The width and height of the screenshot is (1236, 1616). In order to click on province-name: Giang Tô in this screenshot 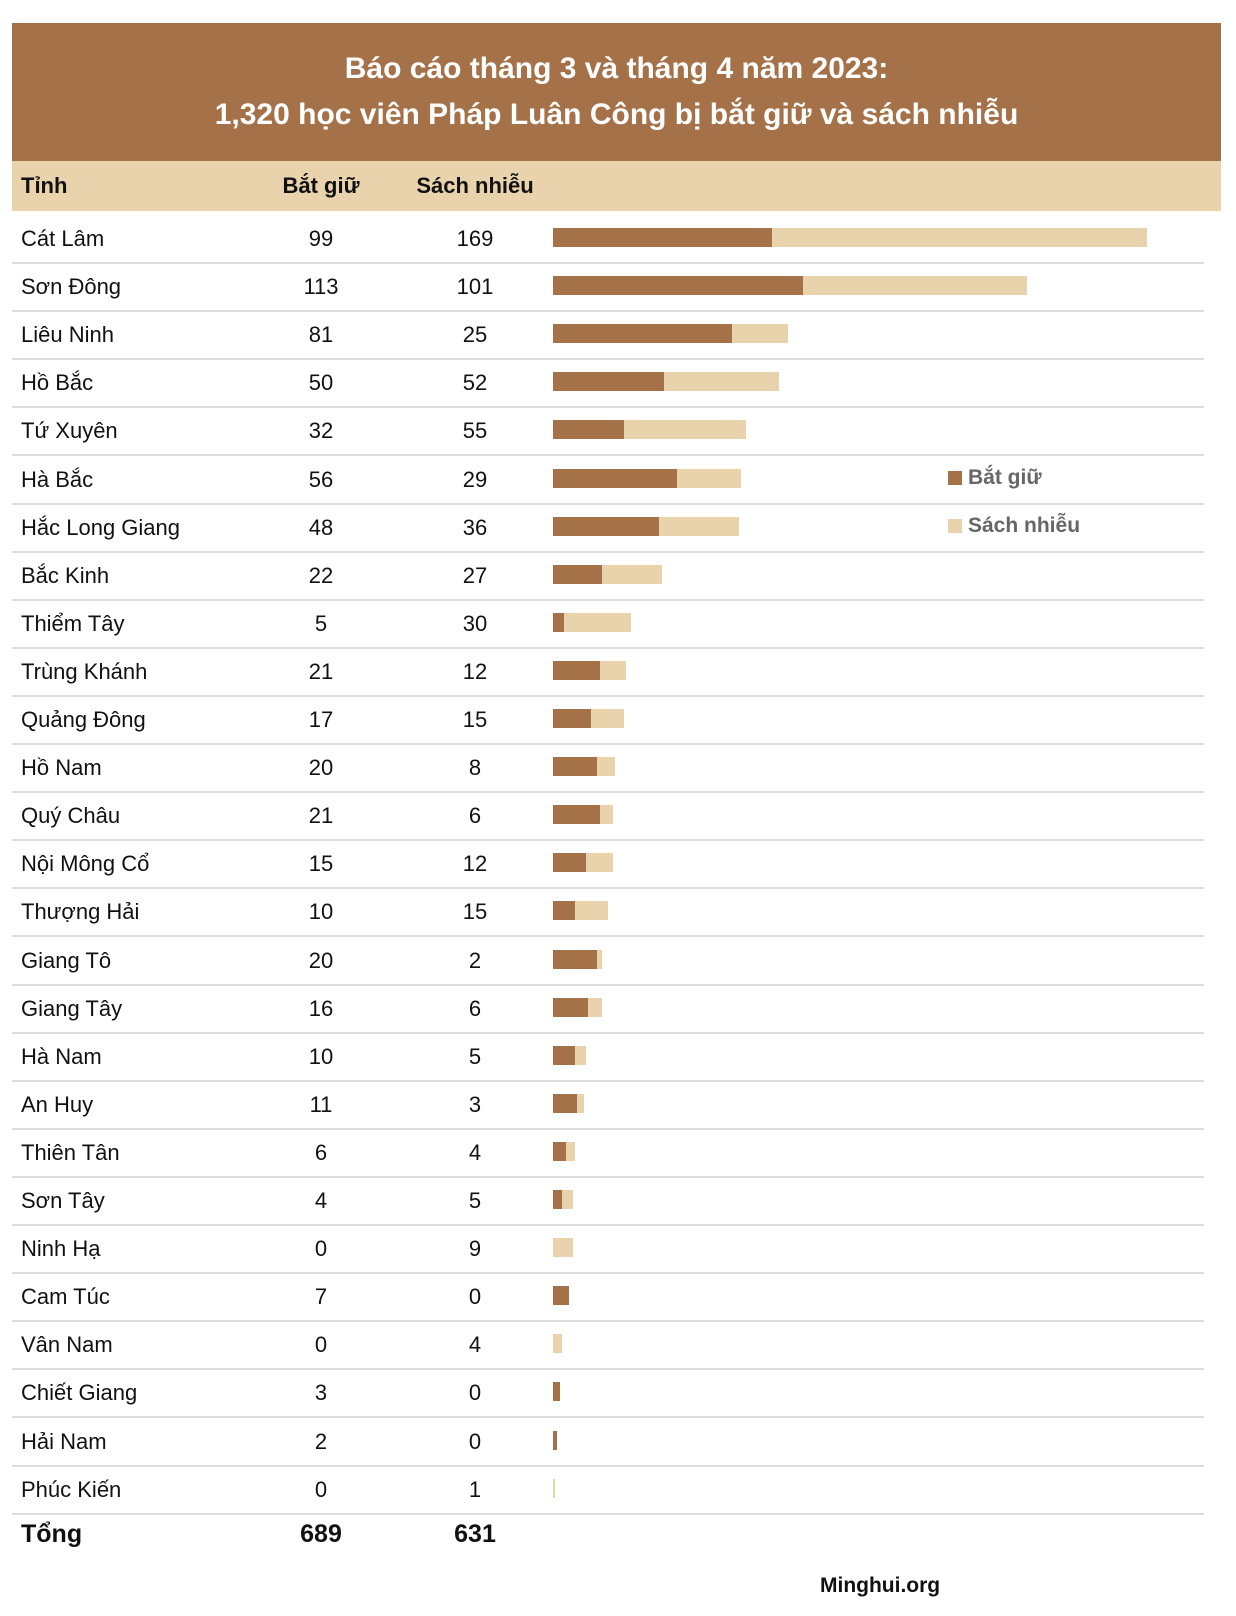, I will do `click(66, 960)`.